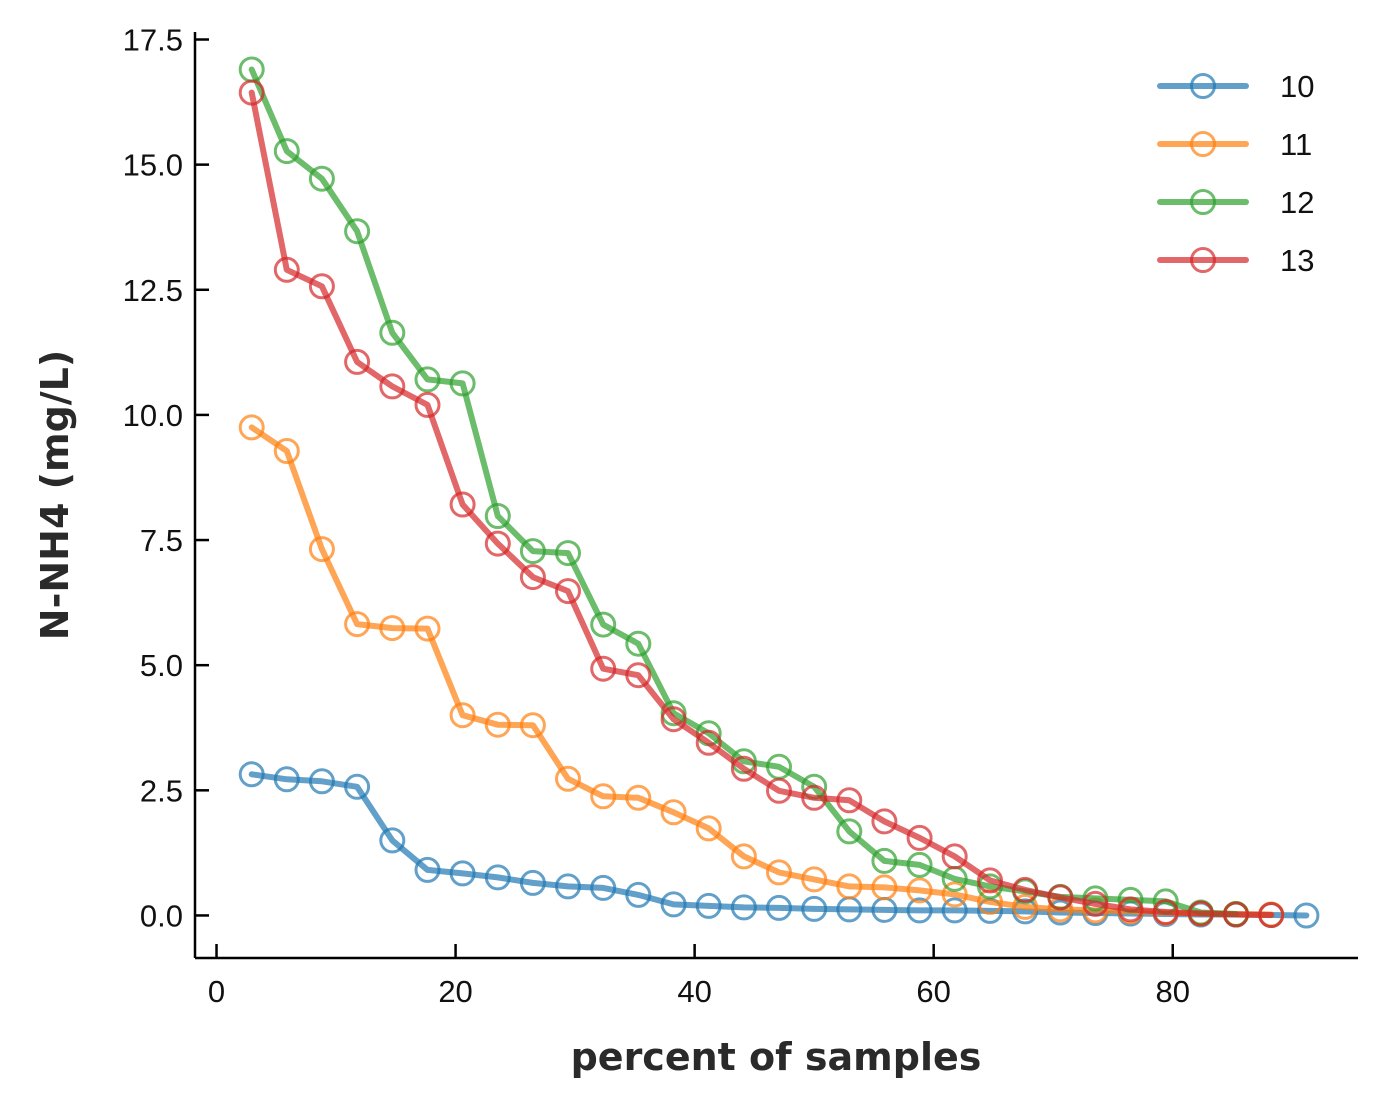 Image resolution: width=1387 pixels, height=1108 pixels. Describe the element at coordinates (153, 40) in the screenshot. I see `y-tick-label: 17.5` at that location.